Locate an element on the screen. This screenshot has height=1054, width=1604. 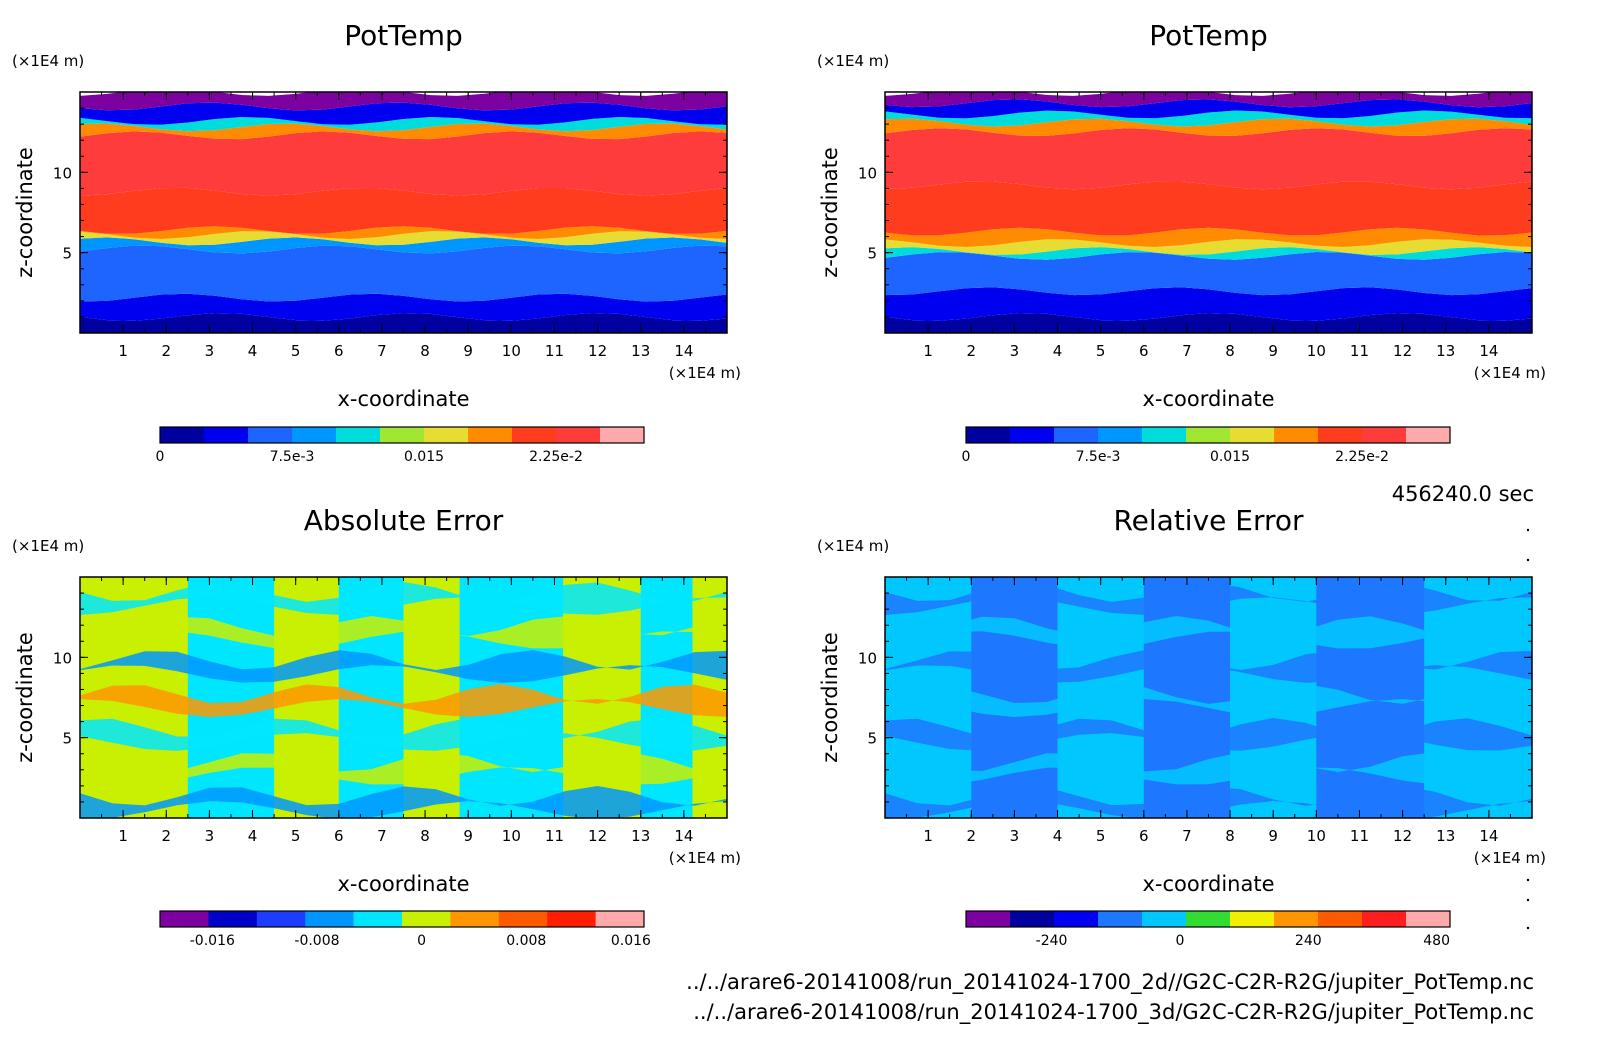
x-tick-label: 9 is located at coordinates (1273, 836).